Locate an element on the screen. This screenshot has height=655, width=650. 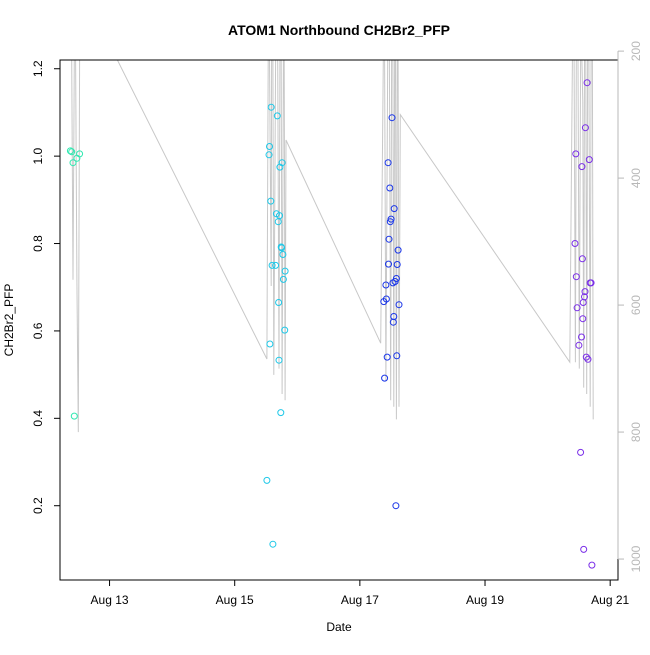
x-tick-label: Aug 19 is located at coordinates (485, 600).